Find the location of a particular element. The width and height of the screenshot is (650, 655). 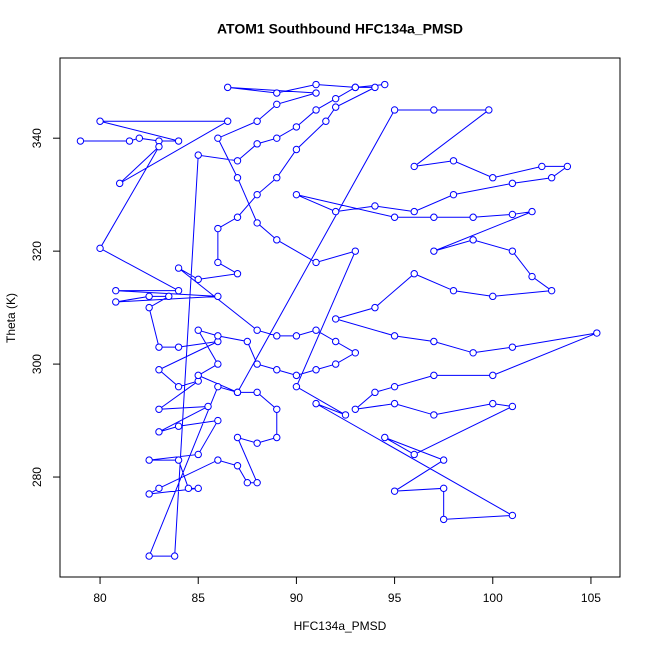

x-tick-label: 85 is located at coordinates (199, 598).